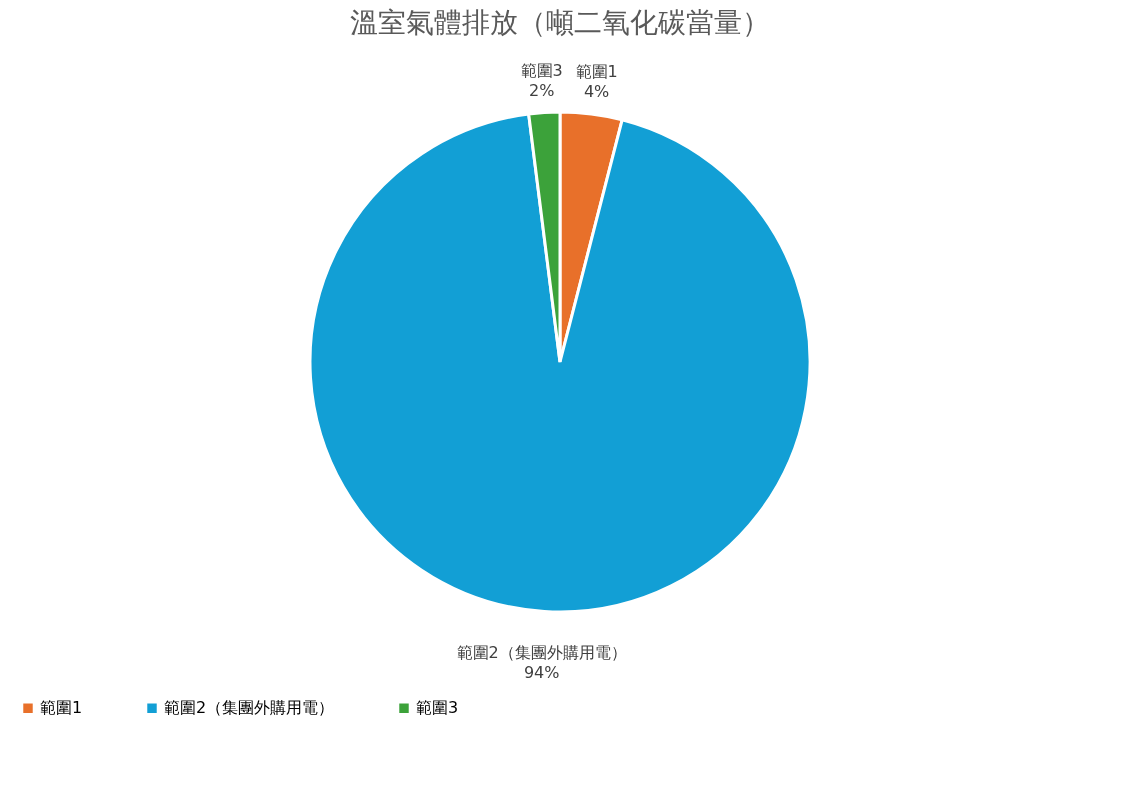  I want to click on legend-label: 範圍1, so click(61, 708).